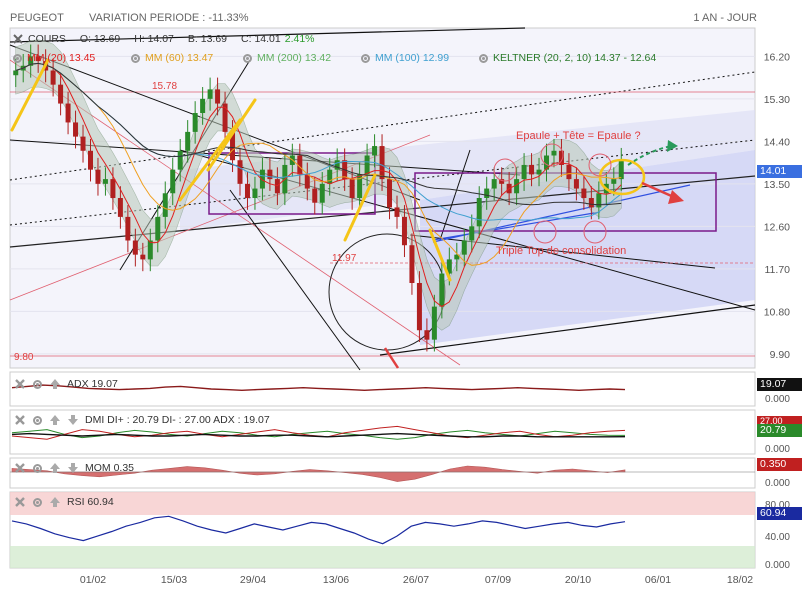 The width and height of the screenshot is (811, 598). Describe the element at coordinates (382, 503) in the screenshot. I see `rsi-overbought-zone` at that location.